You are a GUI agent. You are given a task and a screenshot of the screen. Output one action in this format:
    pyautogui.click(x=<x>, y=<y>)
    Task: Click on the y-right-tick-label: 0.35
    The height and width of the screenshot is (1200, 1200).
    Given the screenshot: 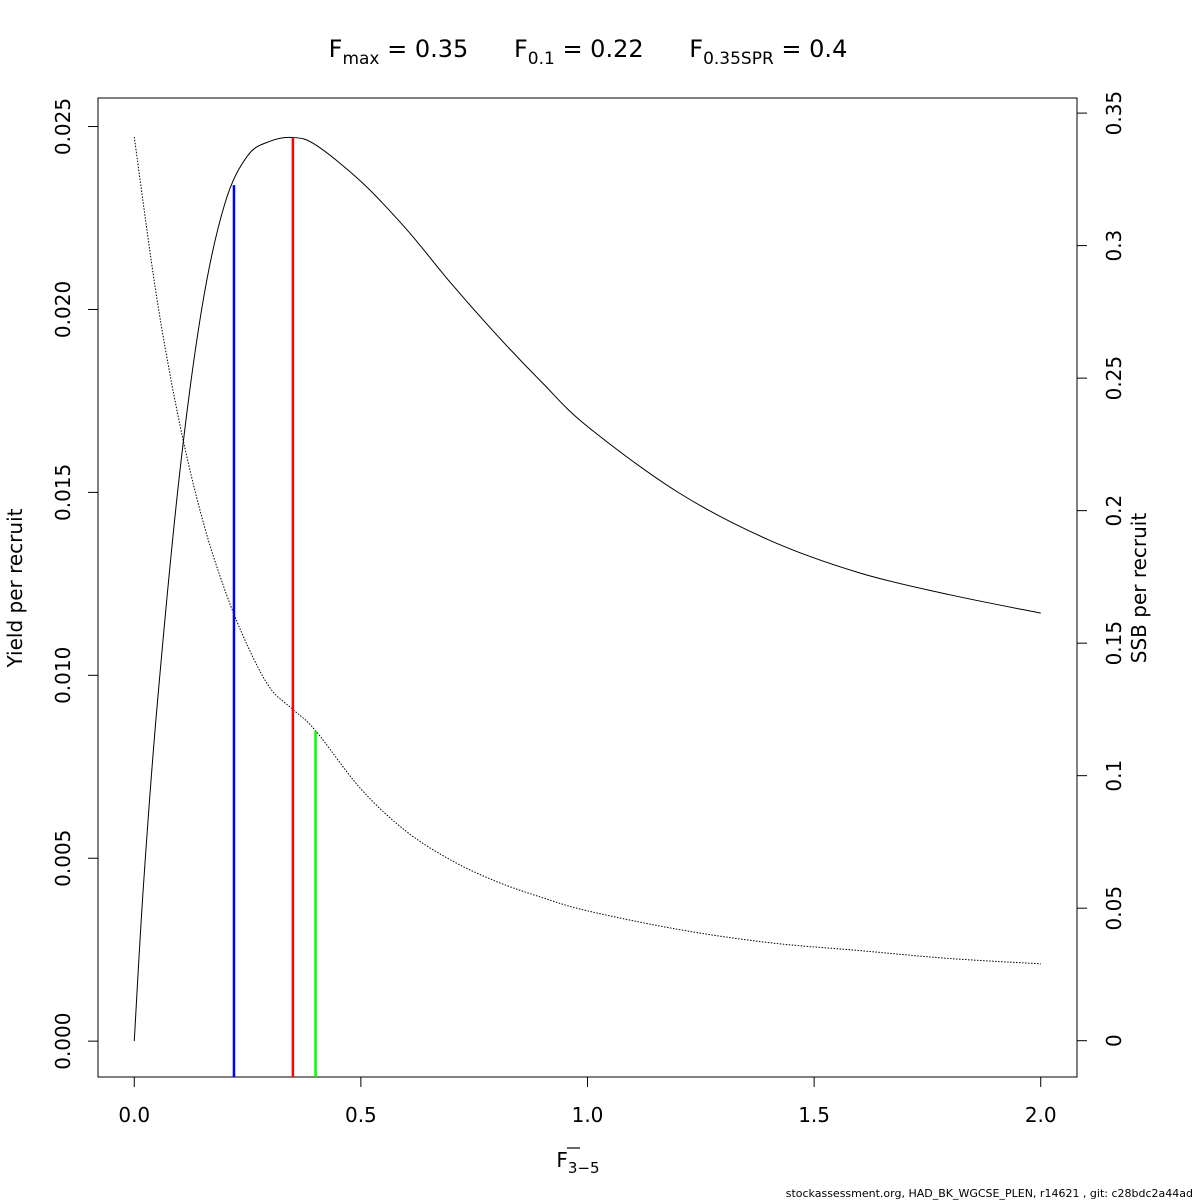 What is the action you would take?
    pyautogui.click(x=1114, y=113)
    